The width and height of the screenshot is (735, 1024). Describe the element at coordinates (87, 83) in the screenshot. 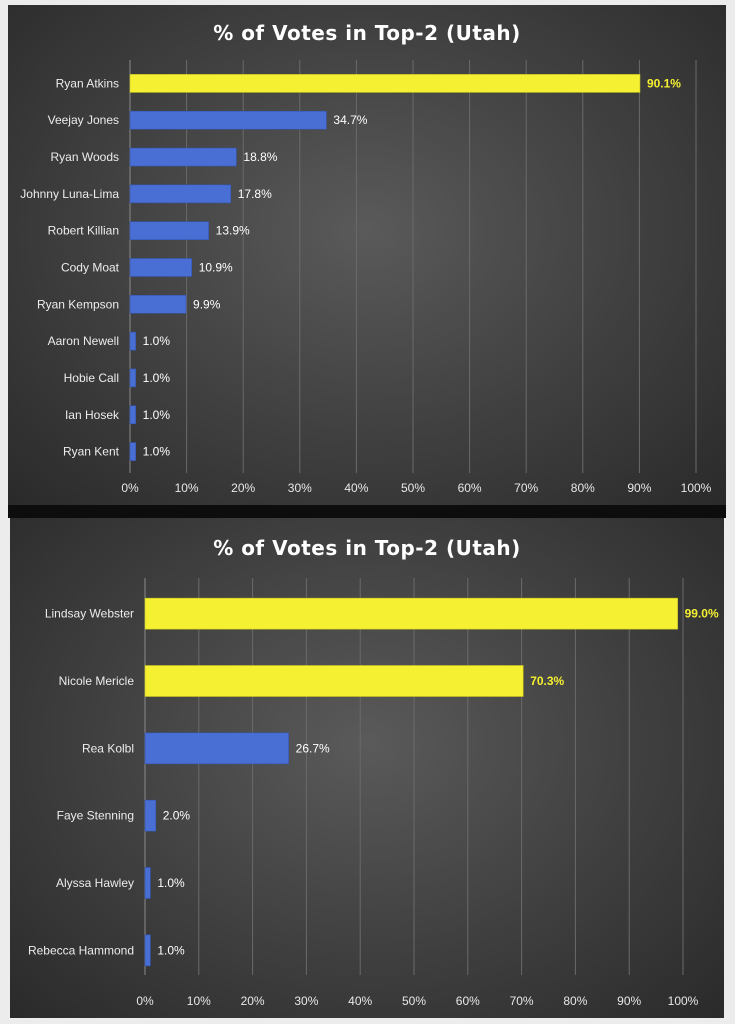

I see `category-label: Ryan Atkins` at that location.